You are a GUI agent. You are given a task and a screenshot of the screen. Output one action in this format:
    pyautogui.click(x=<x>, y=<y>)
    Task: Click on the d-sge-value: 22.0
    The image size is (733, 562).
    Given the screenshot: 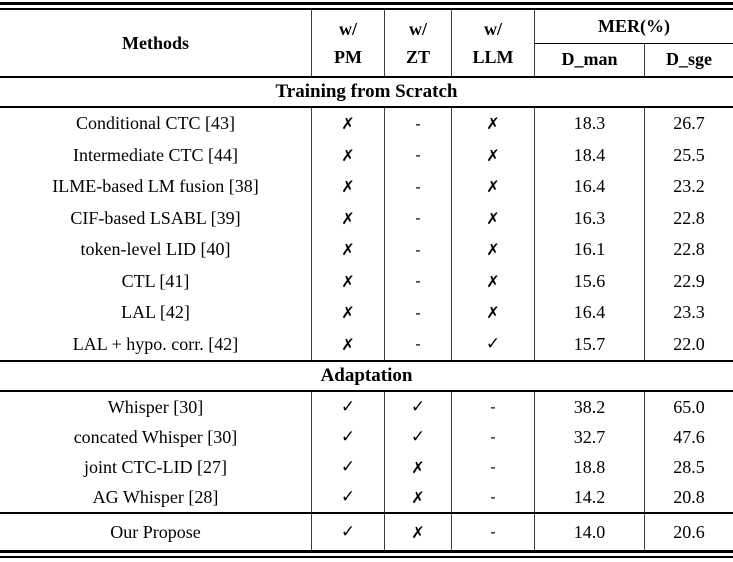 What is the action you would take?
    pyautogui.click(x=689, y=343)
    